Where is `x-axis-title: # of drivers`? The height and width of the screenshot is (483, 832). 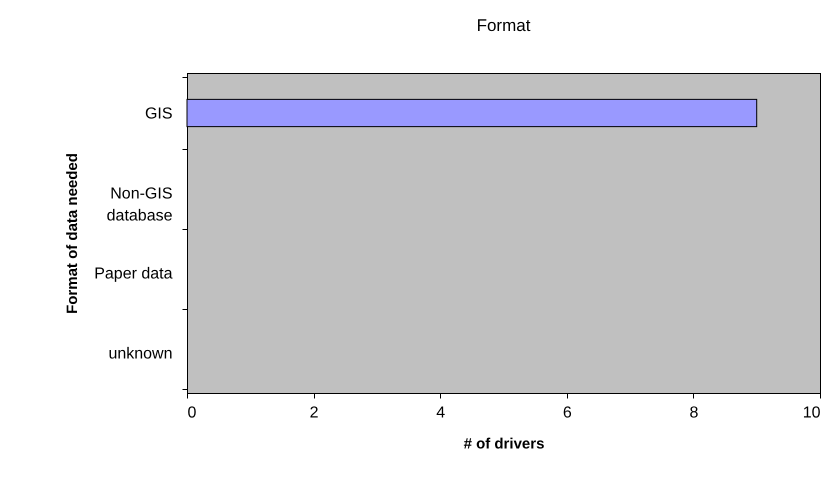
x-axis-title: # of drivers is located at coordinates (504, 444).